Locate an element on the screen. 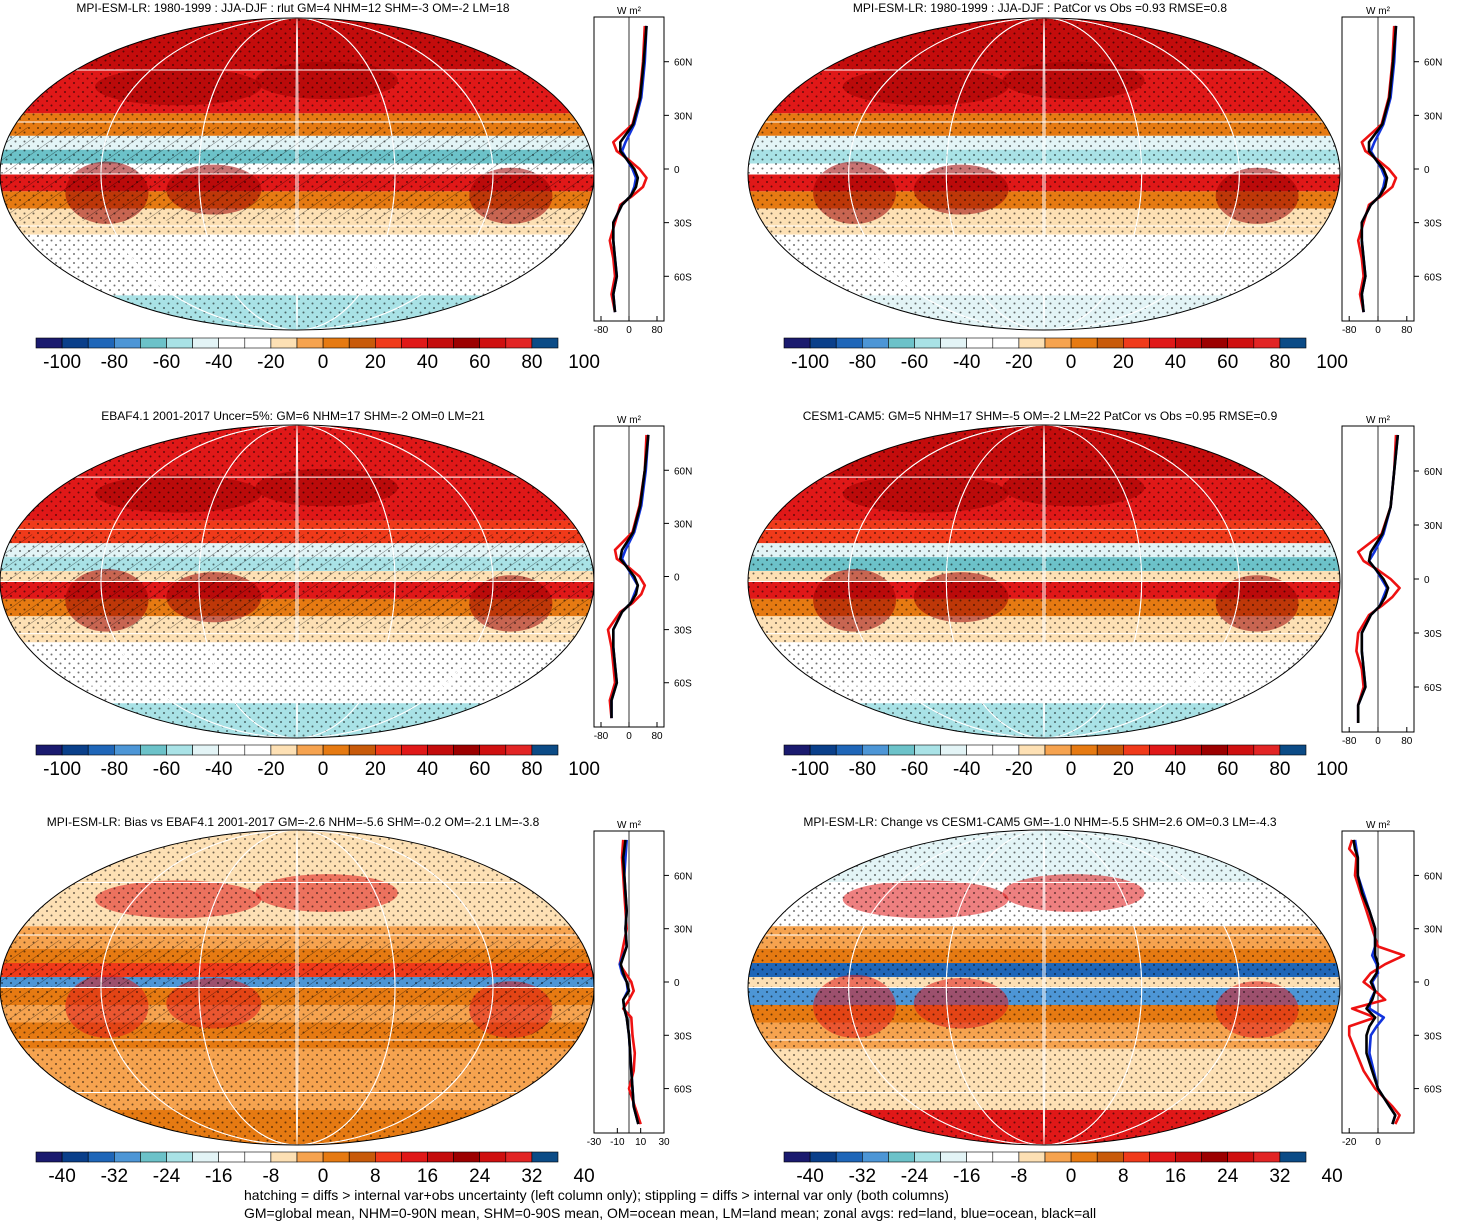 This screenshot has height=1221, width=1483. map-field is located at coordinates (1044, 174).